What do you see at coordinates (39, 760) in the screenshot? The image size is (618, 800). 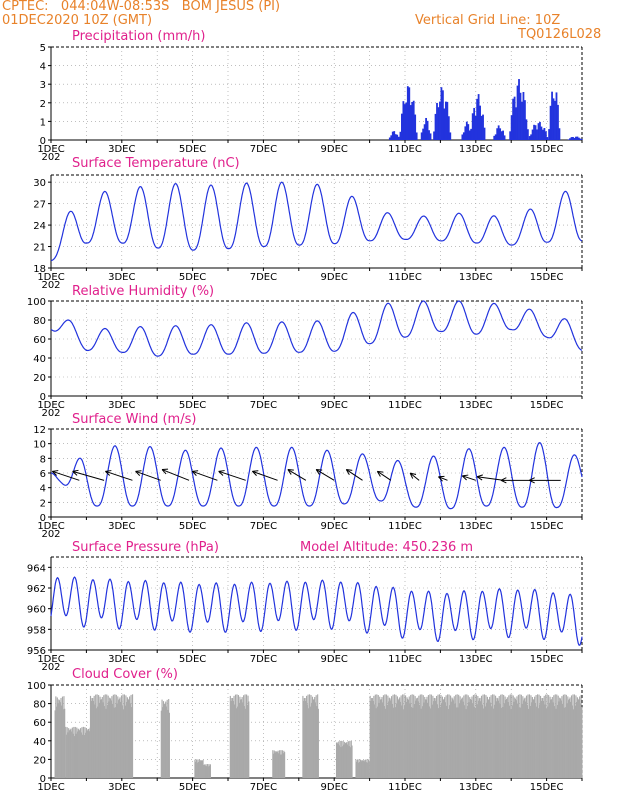 I see `y-tick-label: 20` at bounding box center [39, 760].